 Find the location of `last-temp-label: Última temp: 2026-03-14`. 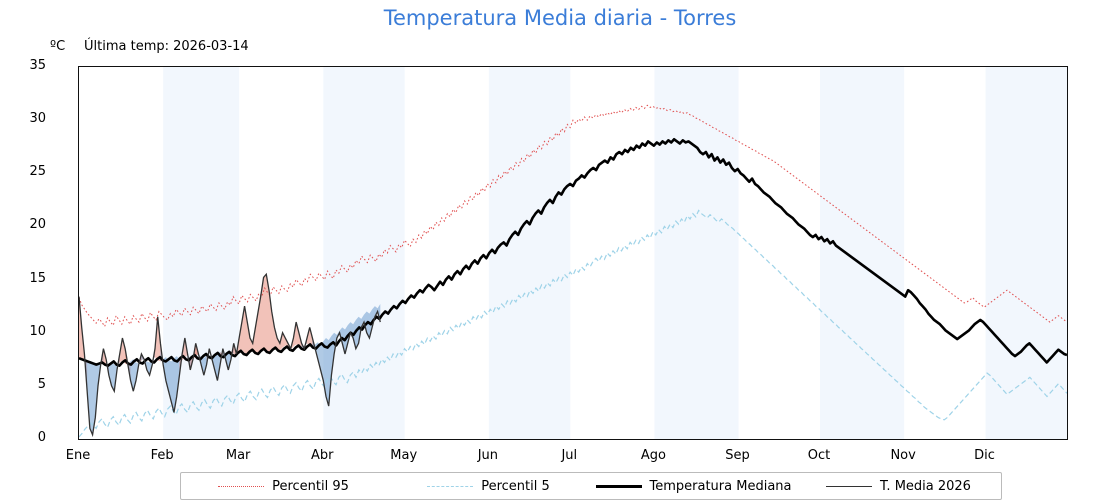

last-temp-label: Última temp: 2026-03-14 is located at coordinates (166, 46).